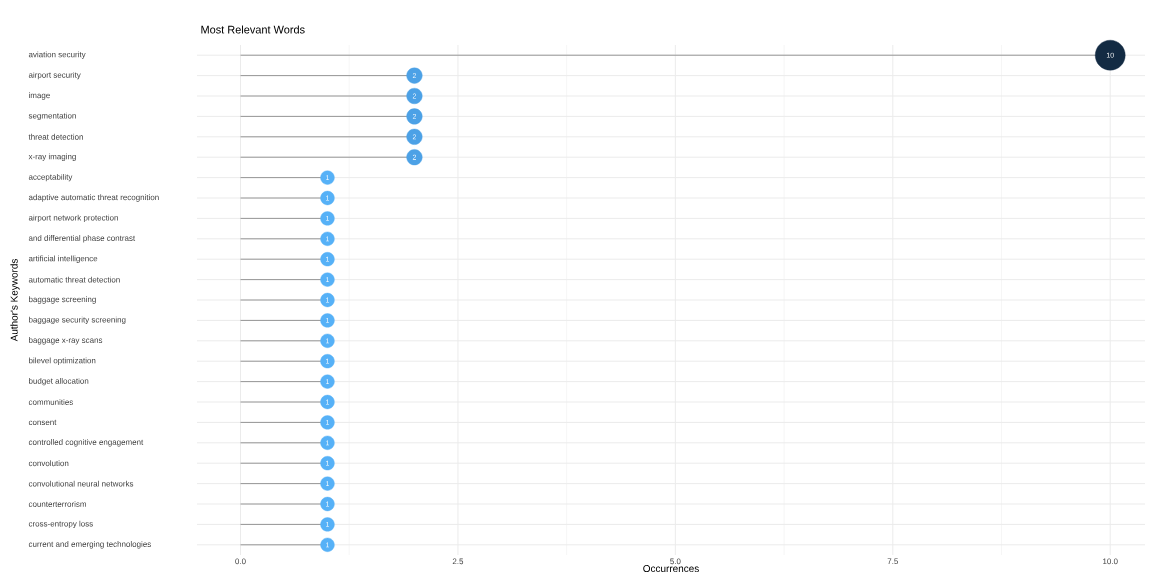 The image size is (1159, 585). What do you see at coordinates (253, 29) in the screenshot?
I see `chart-title: Most Relevant Words` at bounding box center [253, 29].